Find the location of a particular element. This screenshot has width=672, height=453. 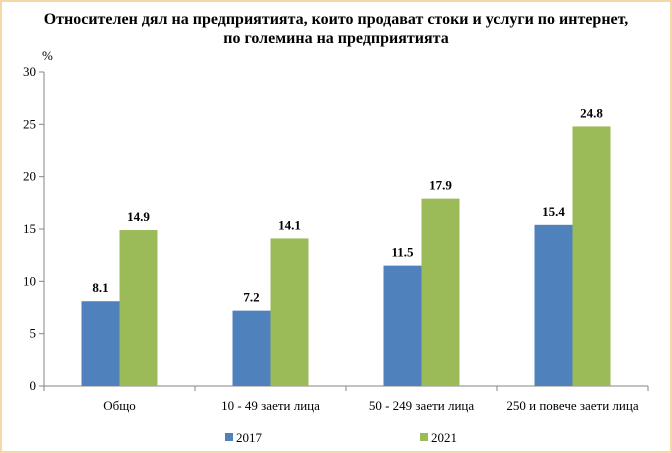

y-tick-label: 20 is located at coordinates (29, 176).